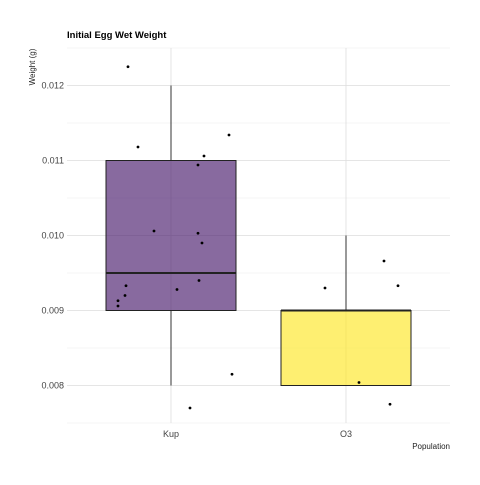 The height and width of the screenshot is (485, 480). What do you see at coordinates (171, 434) in the screenshot?
I see `x-tick-label: Kup` at bounding box center [171, 434].